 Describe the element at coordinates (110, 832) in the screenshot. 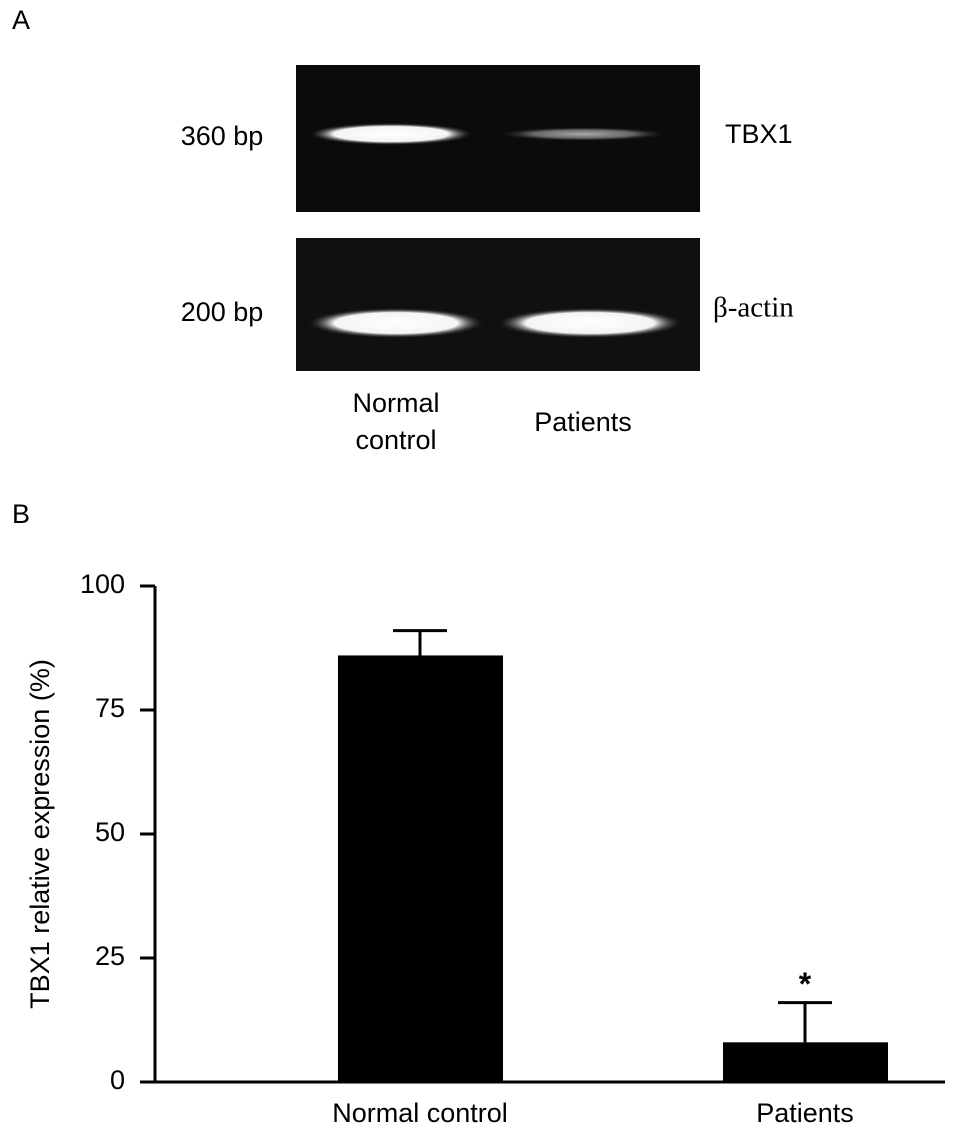

I see `y-tick-label: 50` at that location.